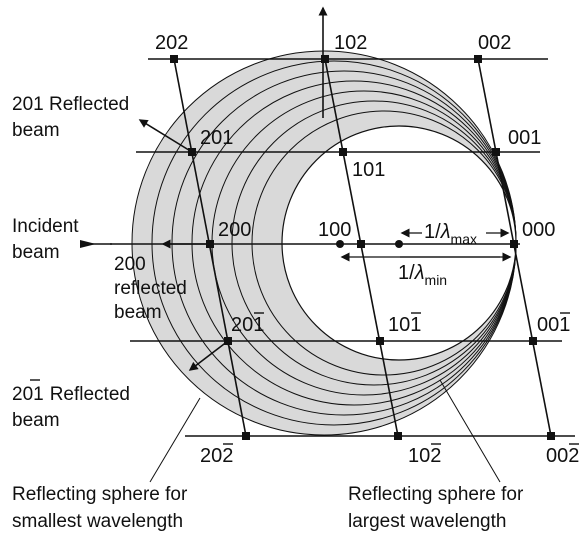 This screenshot has width=588, height=540. I want to click on label-102: 102, so click(350, 43).